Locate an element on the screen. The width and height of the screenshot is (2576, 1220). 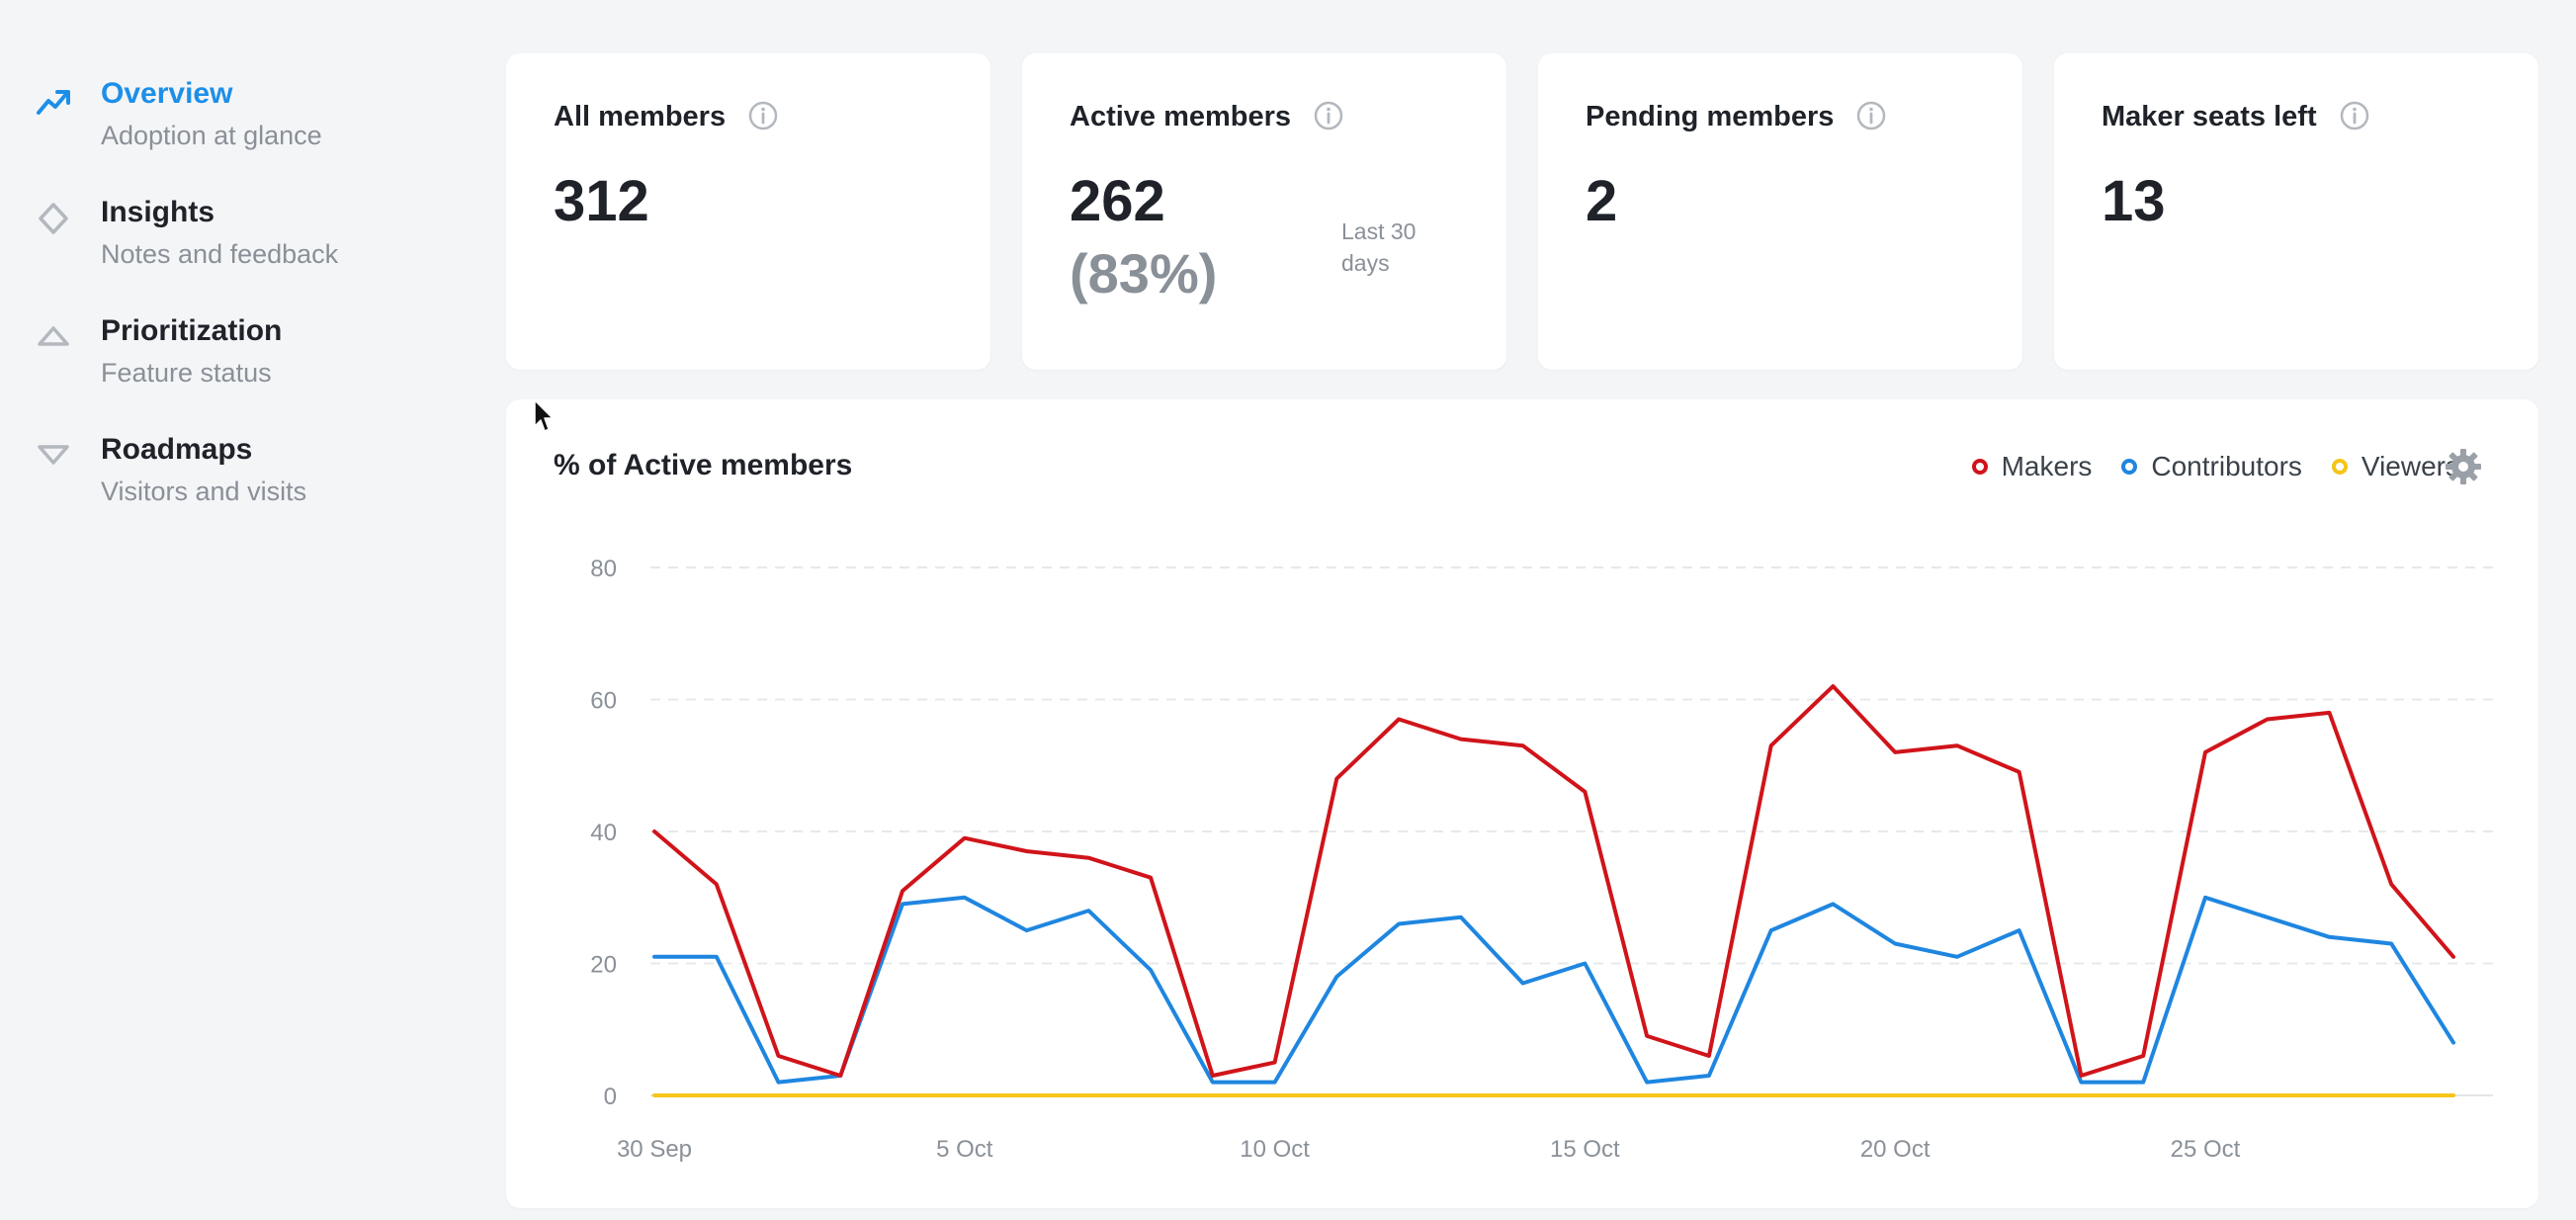
chart-title: % of Active members is located at coordinates (703, 465).